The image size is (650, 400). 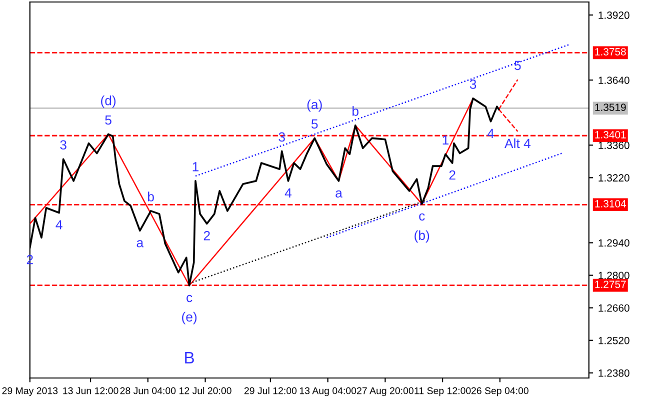 What do you see at coordinates (614, 243) in the screenshot?
I see `y-tick-label: 1.2940` at bounding box center [614, 243].